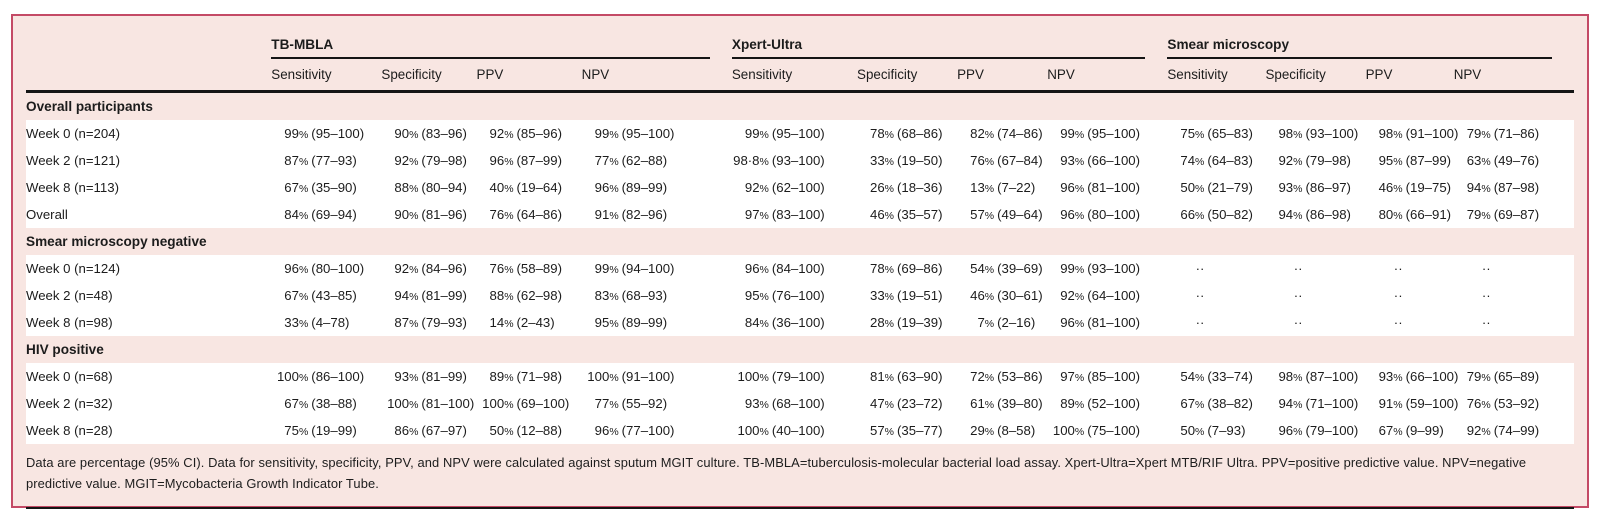  I want to click on value-percent: 76%, so click(1478, 403).